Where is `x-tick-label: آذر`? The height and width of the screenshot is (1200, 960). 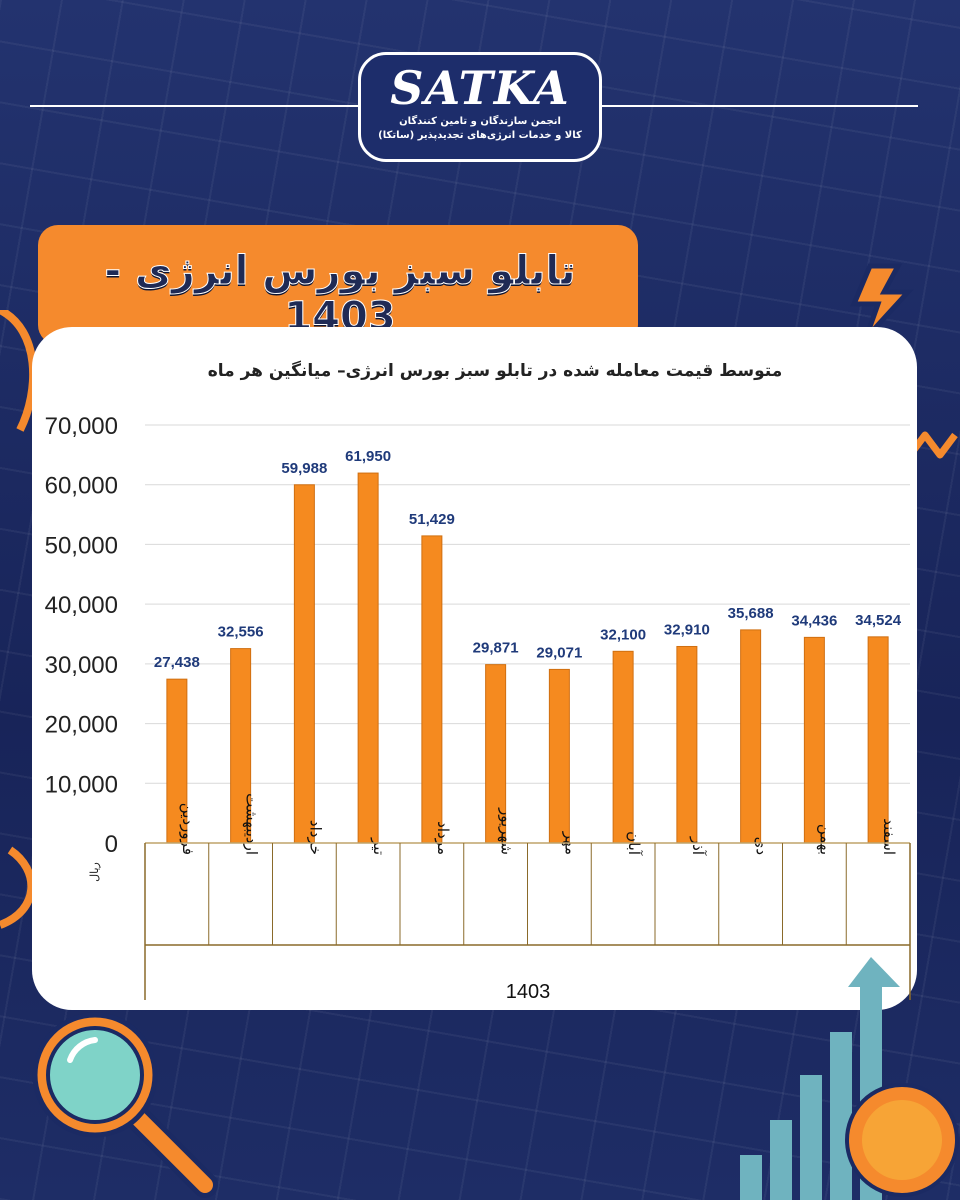 x-tick-label: آذر is located at coordinates (698, 846).